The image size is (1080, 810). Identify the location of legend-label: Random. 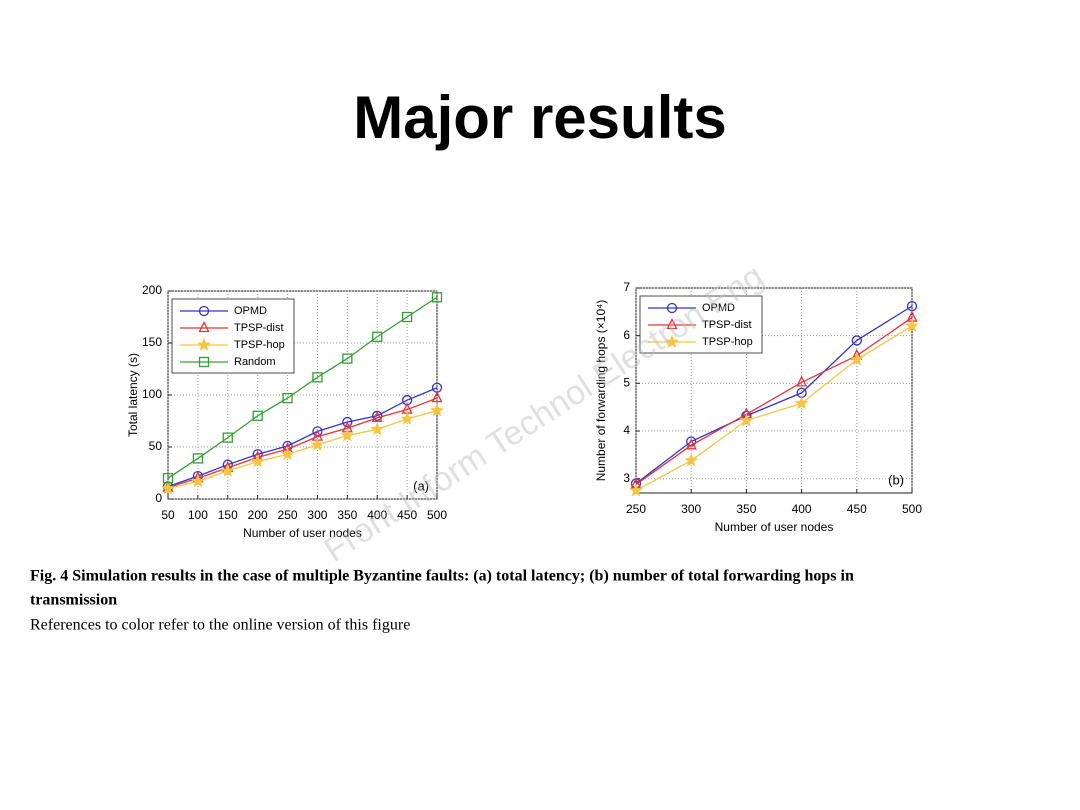
(255, 362).